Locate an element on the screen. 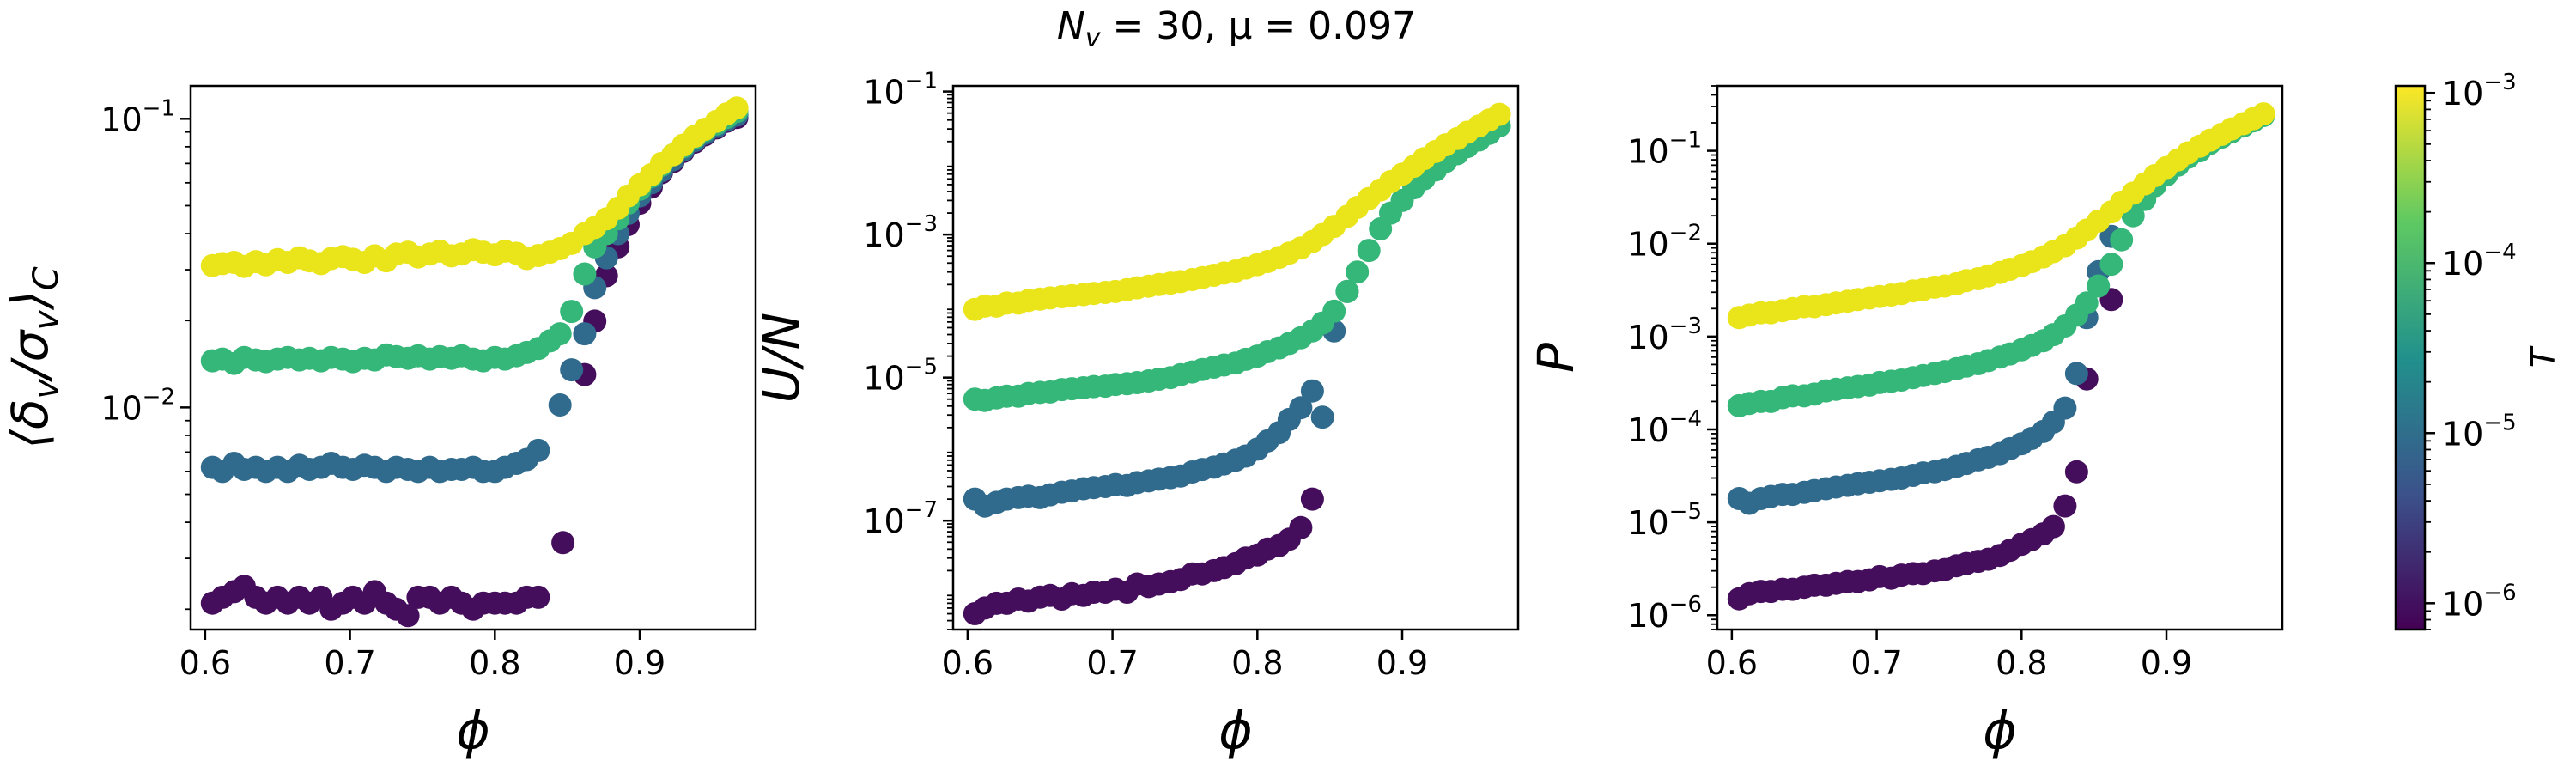  colorbar-tick-label: 10⁻⁶ is located at coordinates (2479, 601).